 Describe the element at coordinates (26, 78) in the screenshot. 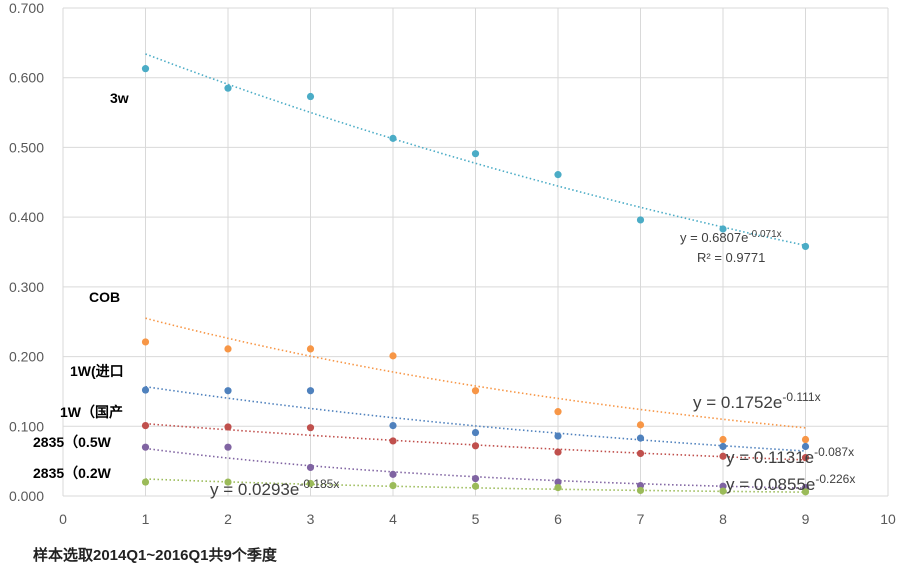

I see `y-tick-label: 0.600` at that location.